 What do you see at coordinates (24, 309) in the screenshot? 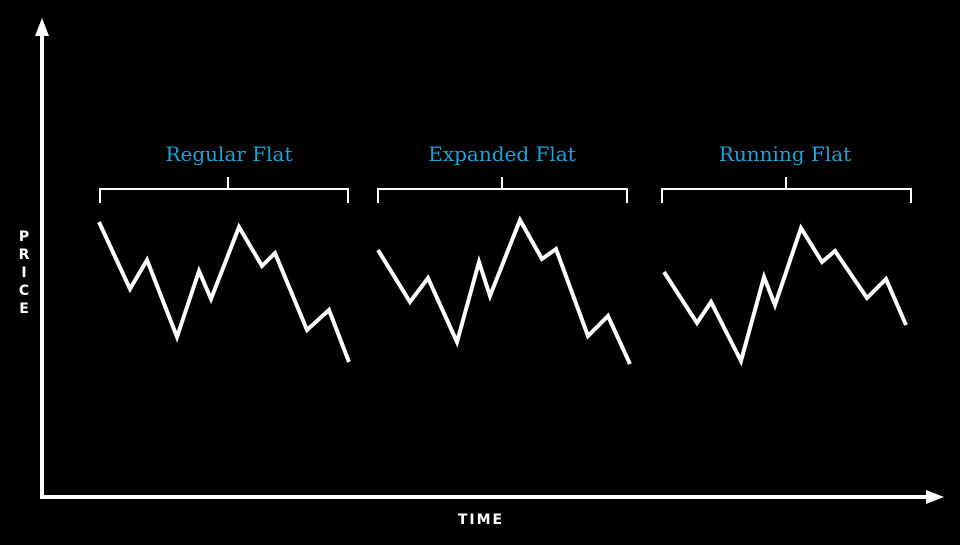
I see `y-axis-label-letter: E` at bounding box center [24, 309].